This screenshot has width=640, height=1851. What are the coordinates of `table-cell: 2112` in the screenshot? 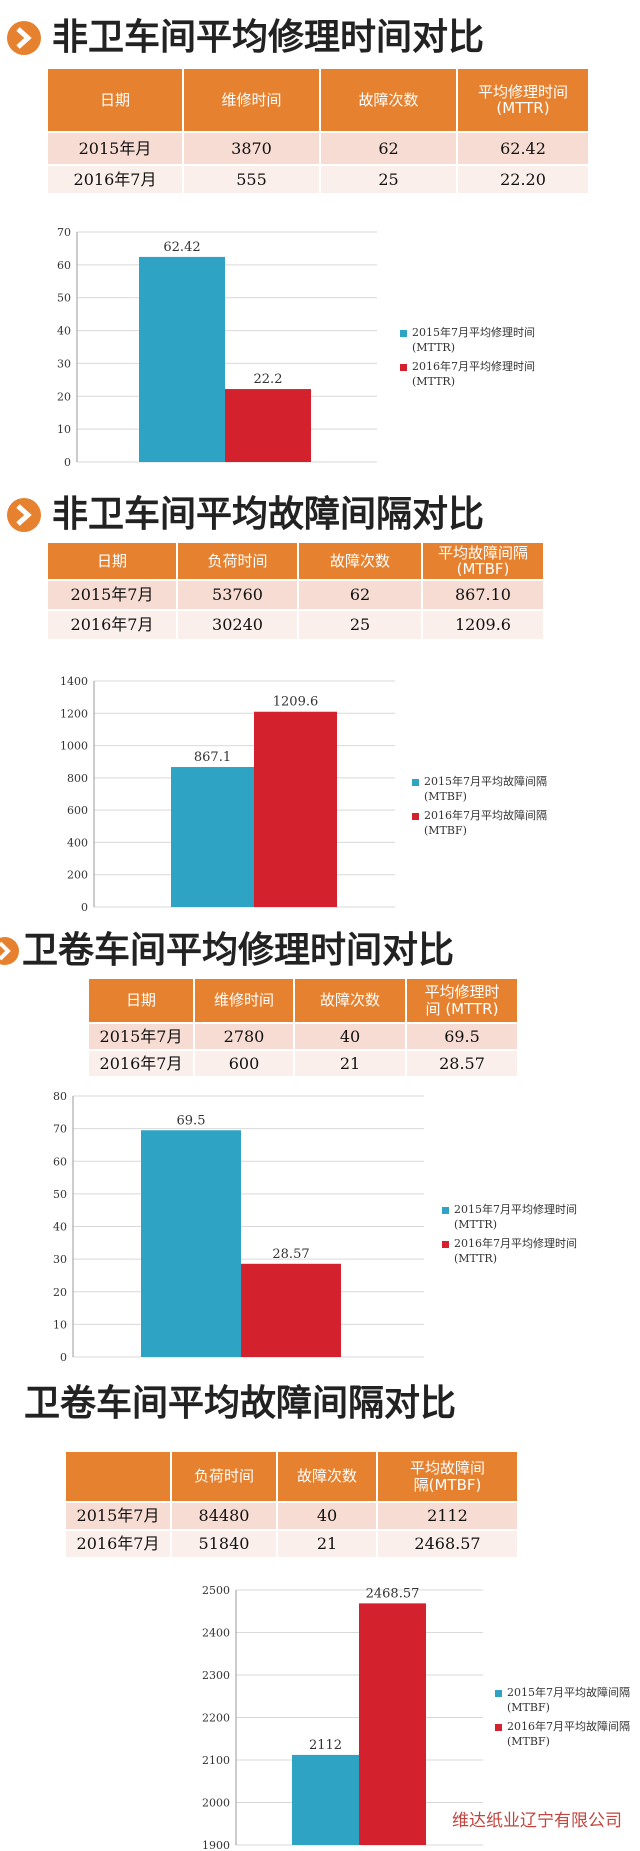 It's located at (447, 1516).